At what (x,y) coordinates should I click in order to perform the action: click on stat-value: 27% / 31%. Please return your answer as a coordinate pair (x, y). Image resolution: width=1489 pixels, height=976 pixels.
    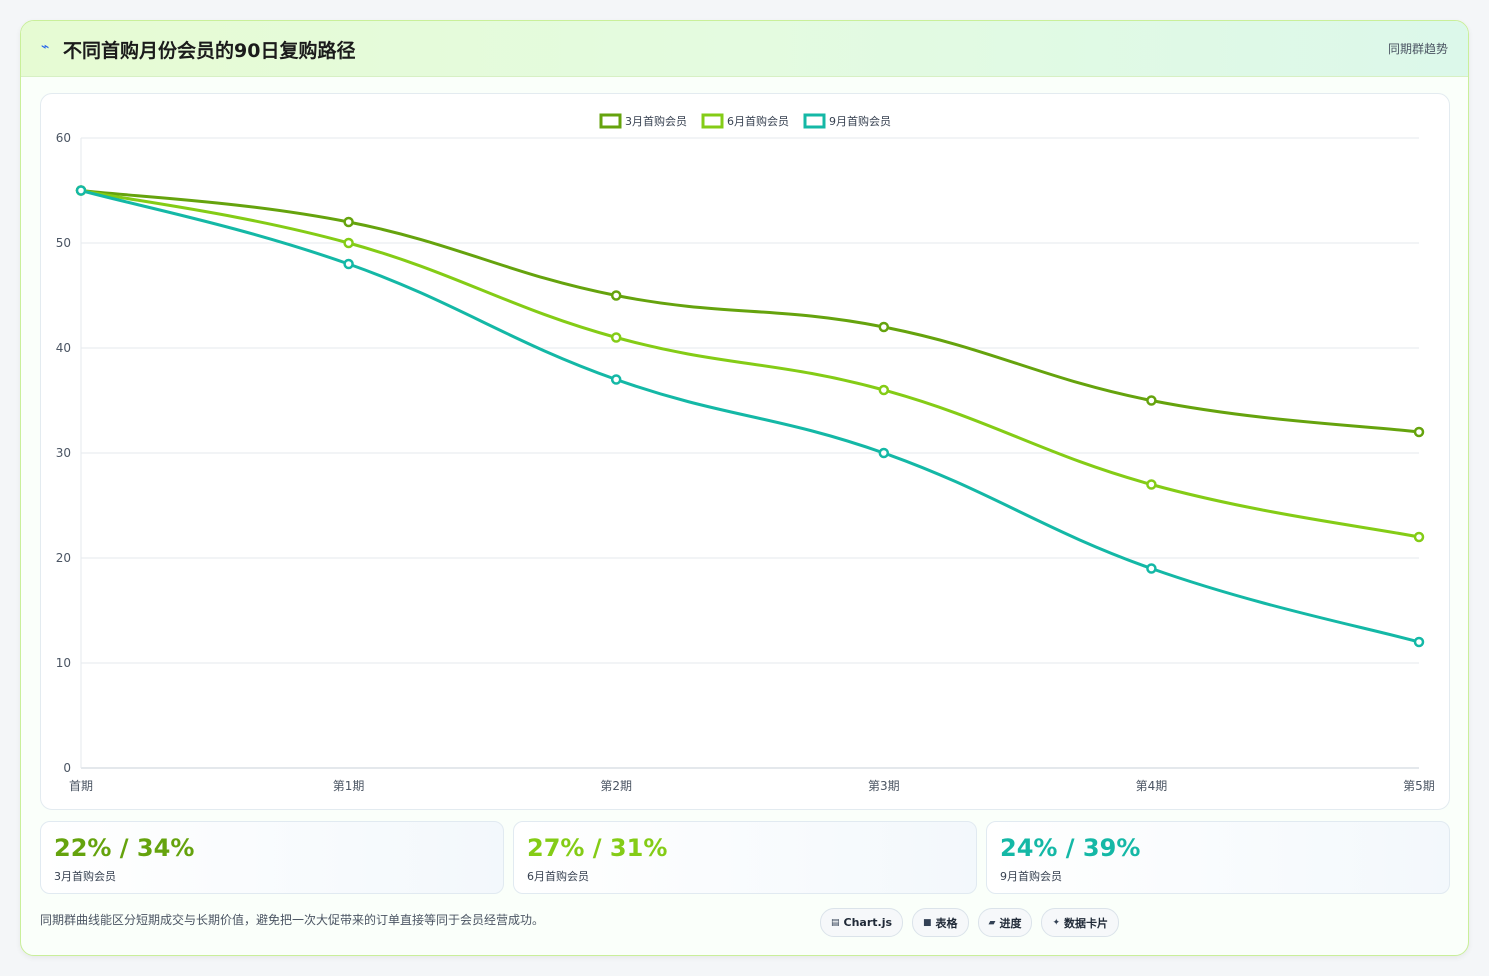
    Looking at the image, I should click on (597, 848).